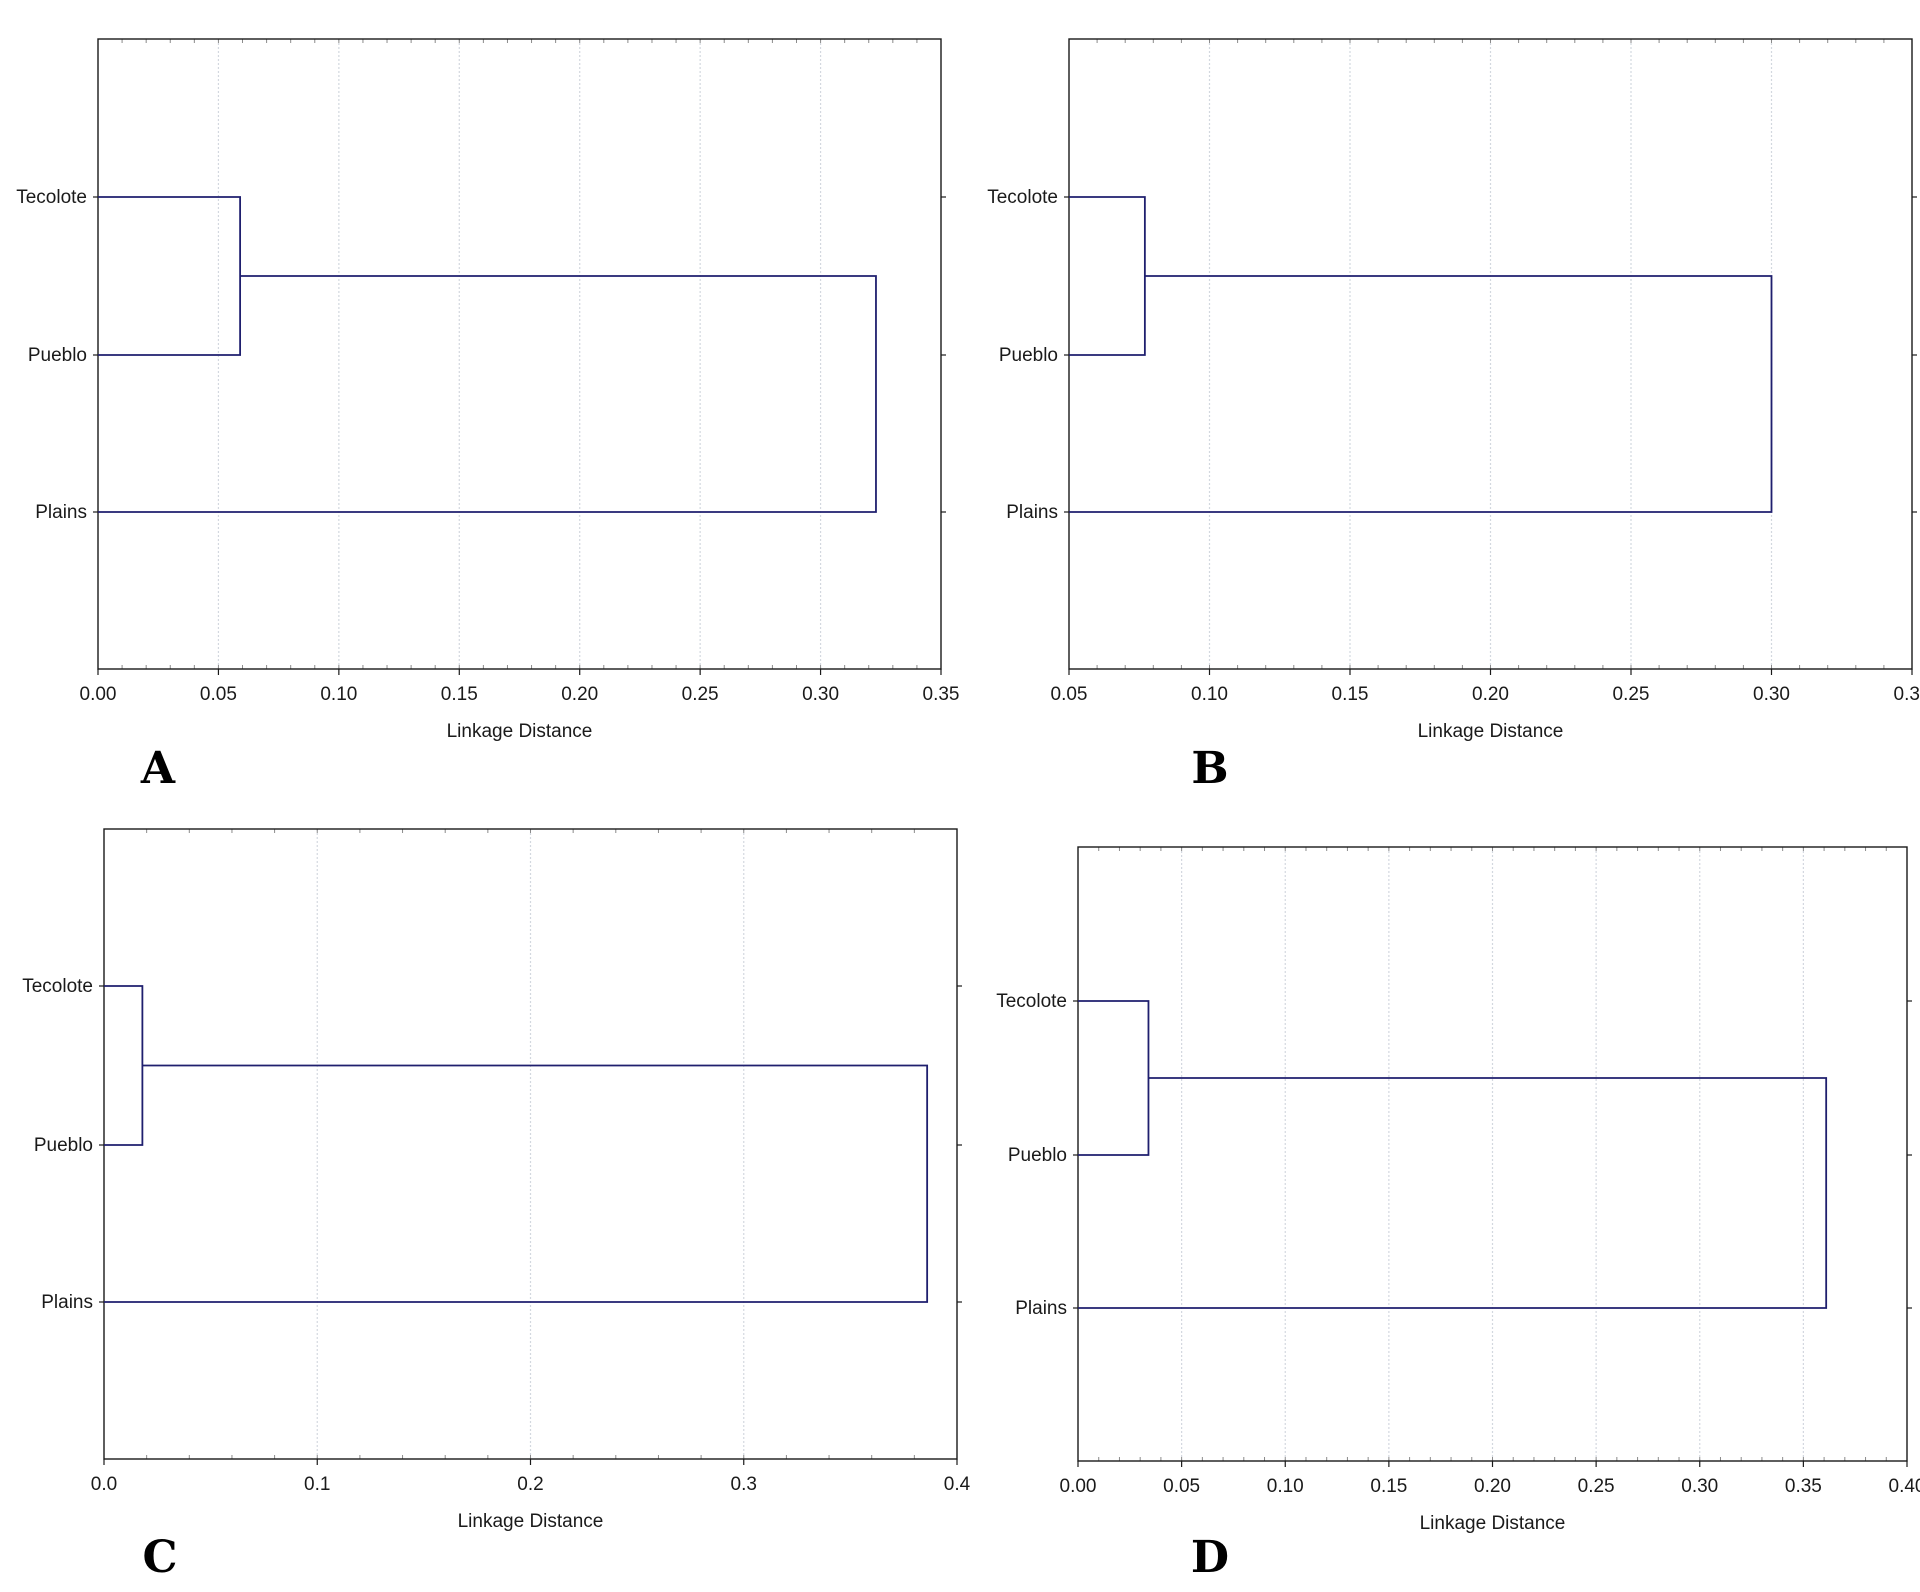  What do you see at coordinates (1209, 768) in the screenshot?
I see `panel-label-b: B` at bounding box center [1209, 768].